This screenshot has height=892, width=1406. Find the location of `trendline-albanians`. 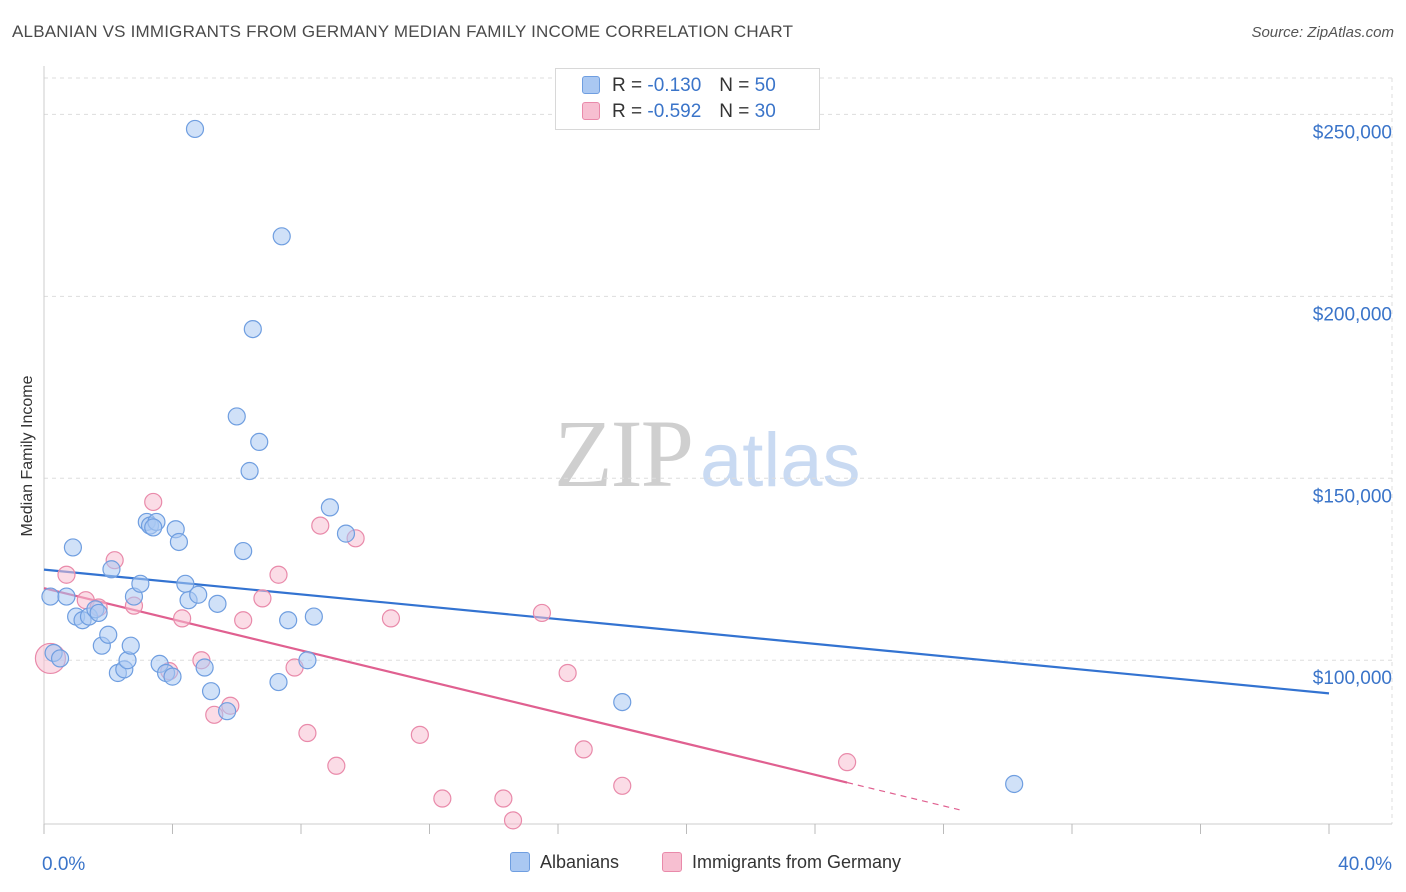

trendline-albanians is located at coordinates (686, 631).